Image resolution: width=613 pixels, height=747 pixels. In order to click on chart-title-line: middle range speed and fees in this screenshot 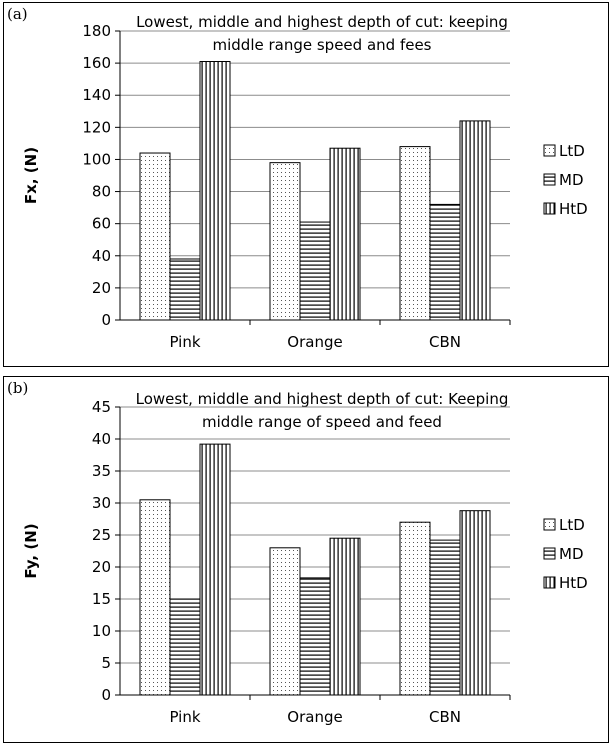, I will do `click(322, 45)`.